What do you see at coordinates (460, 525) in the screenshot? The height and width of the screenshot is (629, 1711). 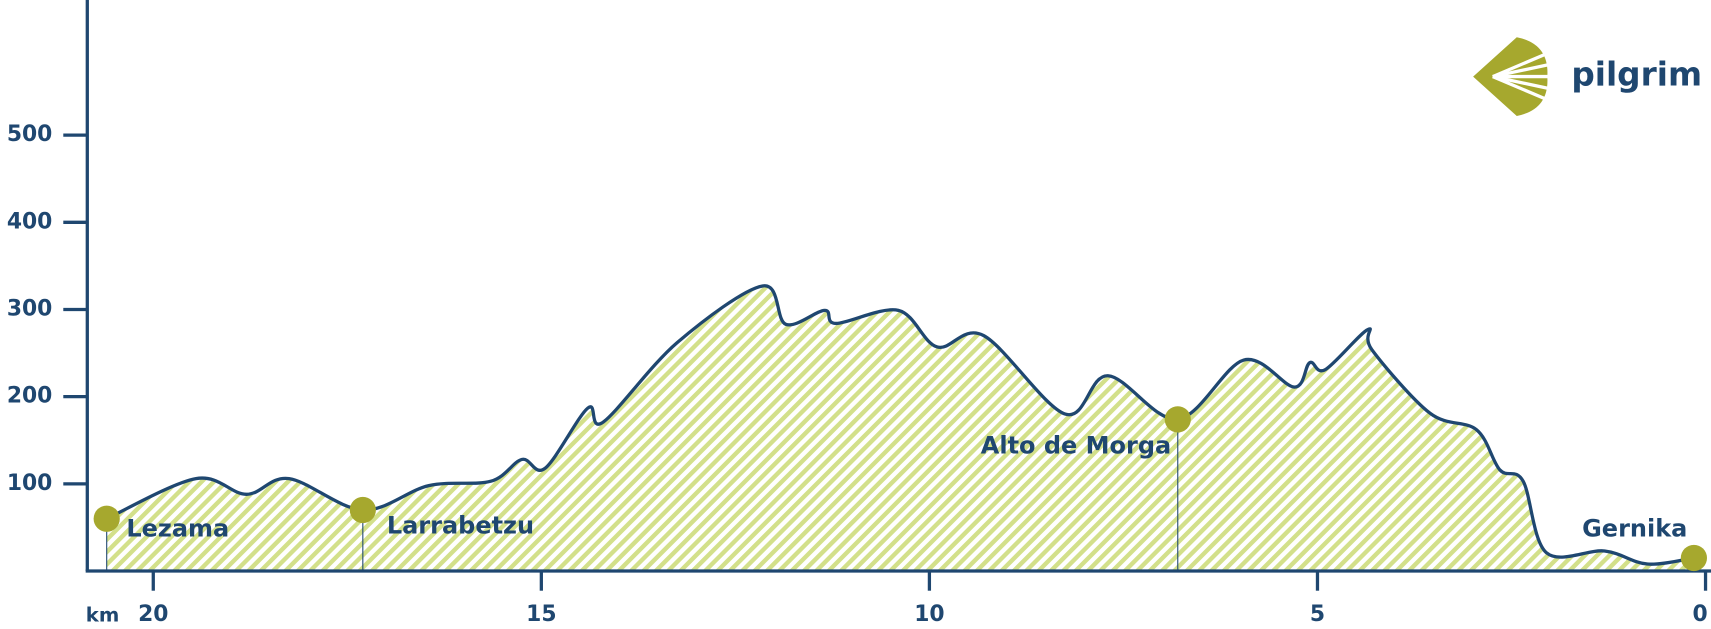 I see `stop-label: Larrabetzu` at bounding box center [460, 525].